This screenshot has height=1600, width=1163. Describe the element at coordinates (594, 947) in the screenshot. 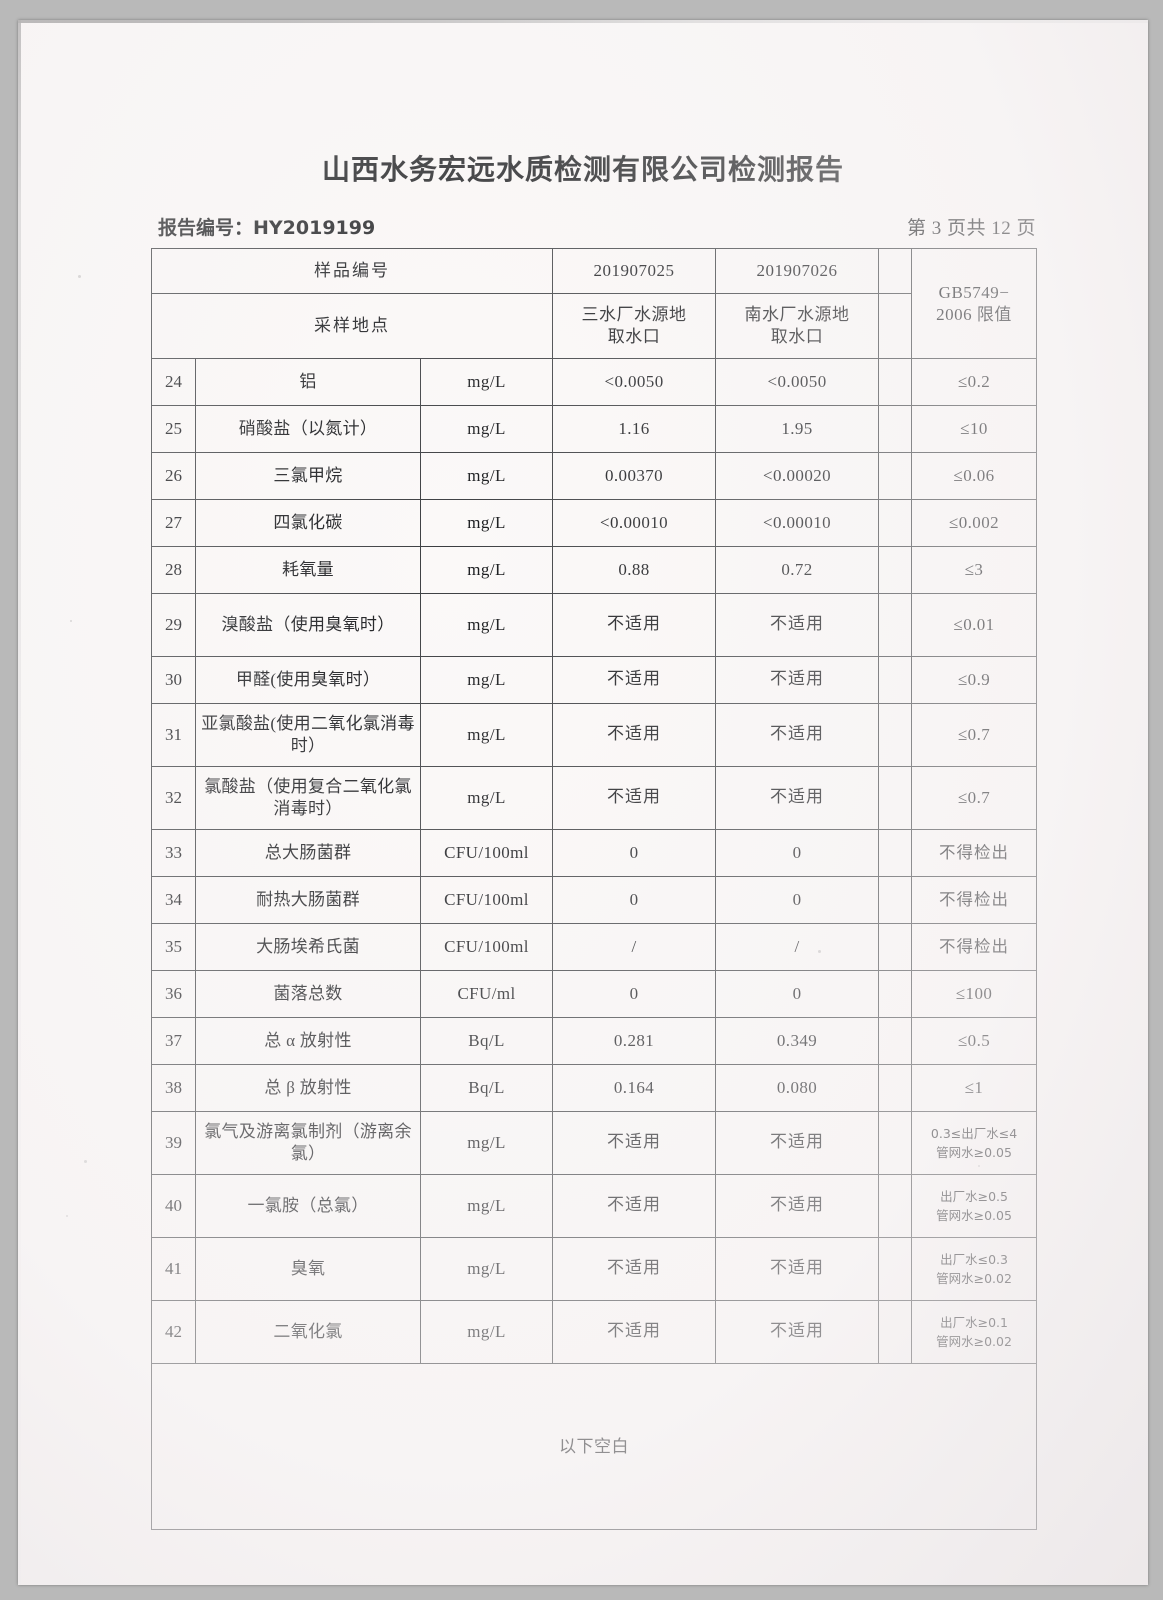

I see `table-row: 35 大肠埃希氏菌 CFU/100ml / / 不得检出` at that location.